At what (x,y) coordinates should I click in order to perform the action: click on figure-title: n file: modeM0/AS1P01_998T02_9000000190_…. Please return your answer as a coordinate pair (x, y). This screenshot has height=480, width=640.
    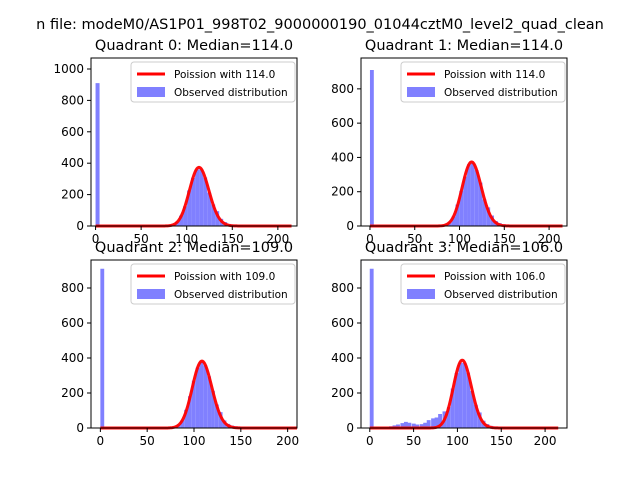
    Looking at the image, I should click on (320, 25).